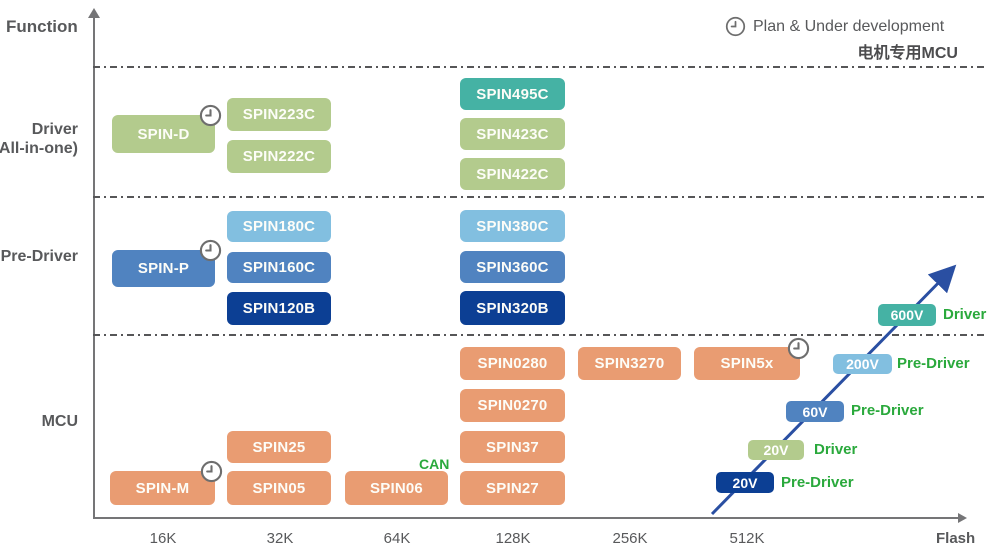  Describe the element at coordinates (512, 226) in the screenshot. I see `product-box-spin380c: SPIN380C` at that location.